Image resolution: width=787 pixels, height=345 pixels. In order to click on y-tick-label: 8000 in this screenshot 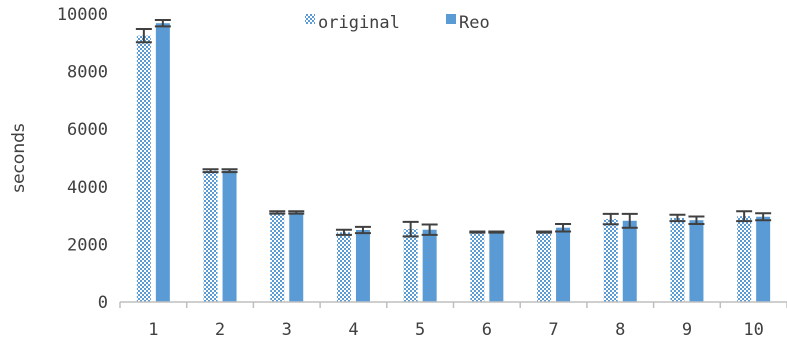, I will do `click(87, 73)`.